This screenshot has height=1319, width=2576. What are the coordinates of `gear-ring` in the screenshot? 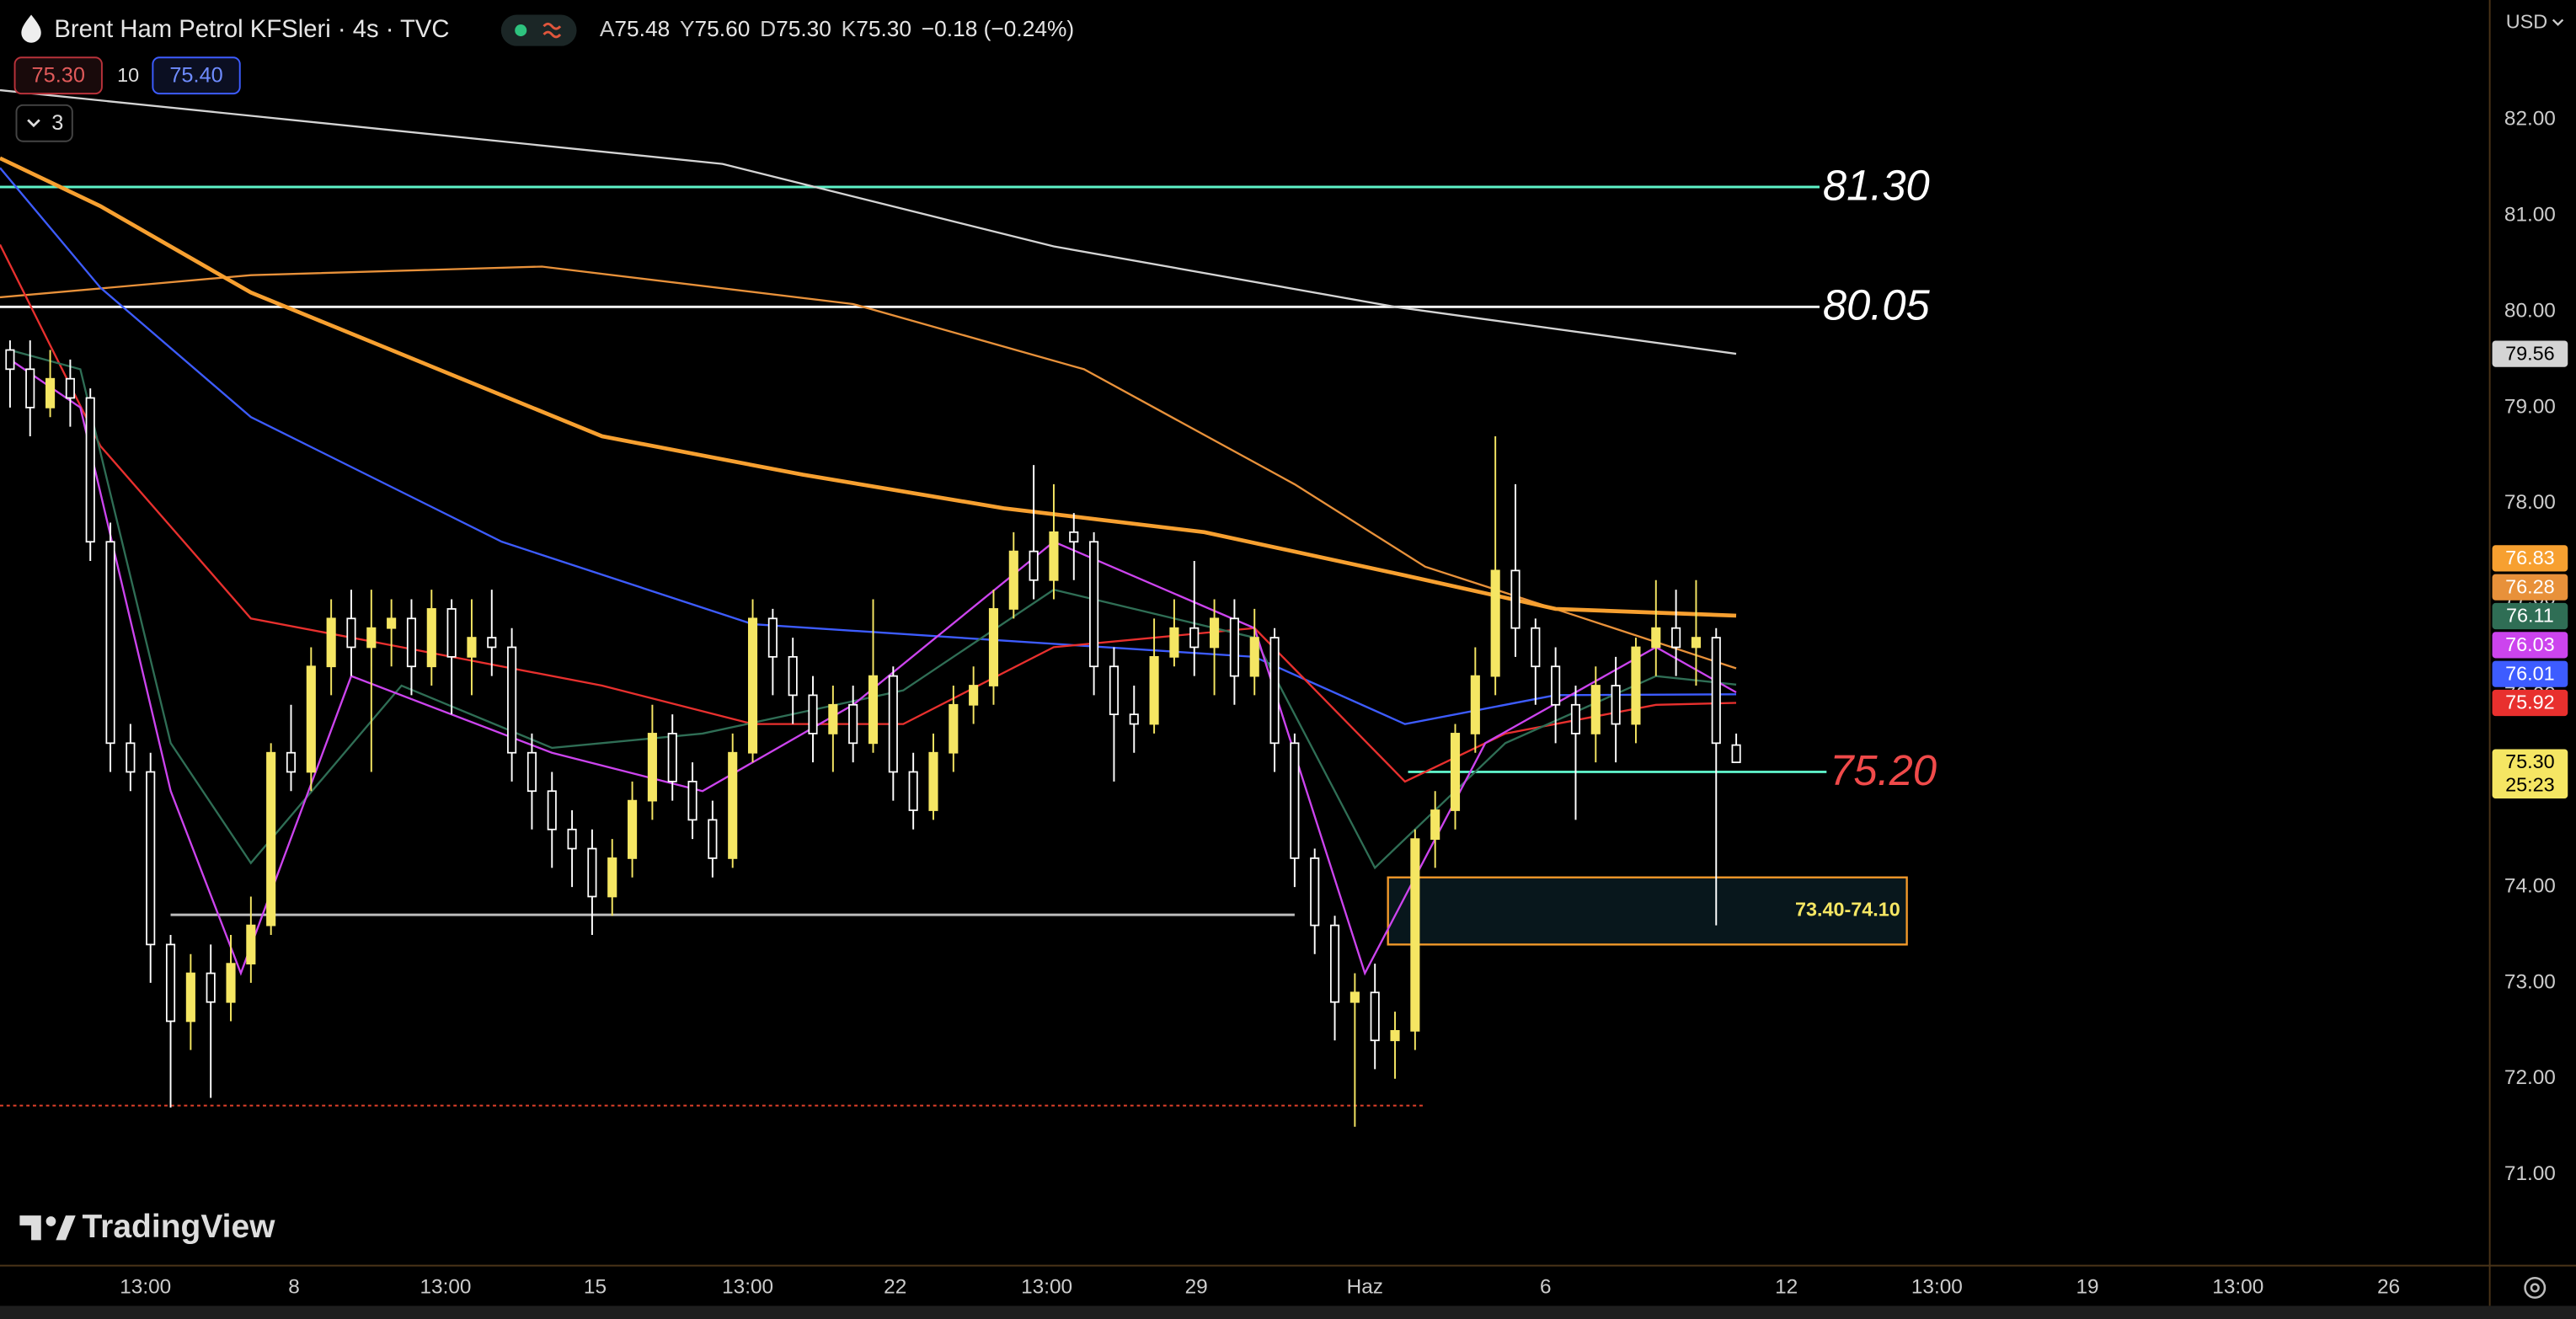 It's located at (2535, 1288).